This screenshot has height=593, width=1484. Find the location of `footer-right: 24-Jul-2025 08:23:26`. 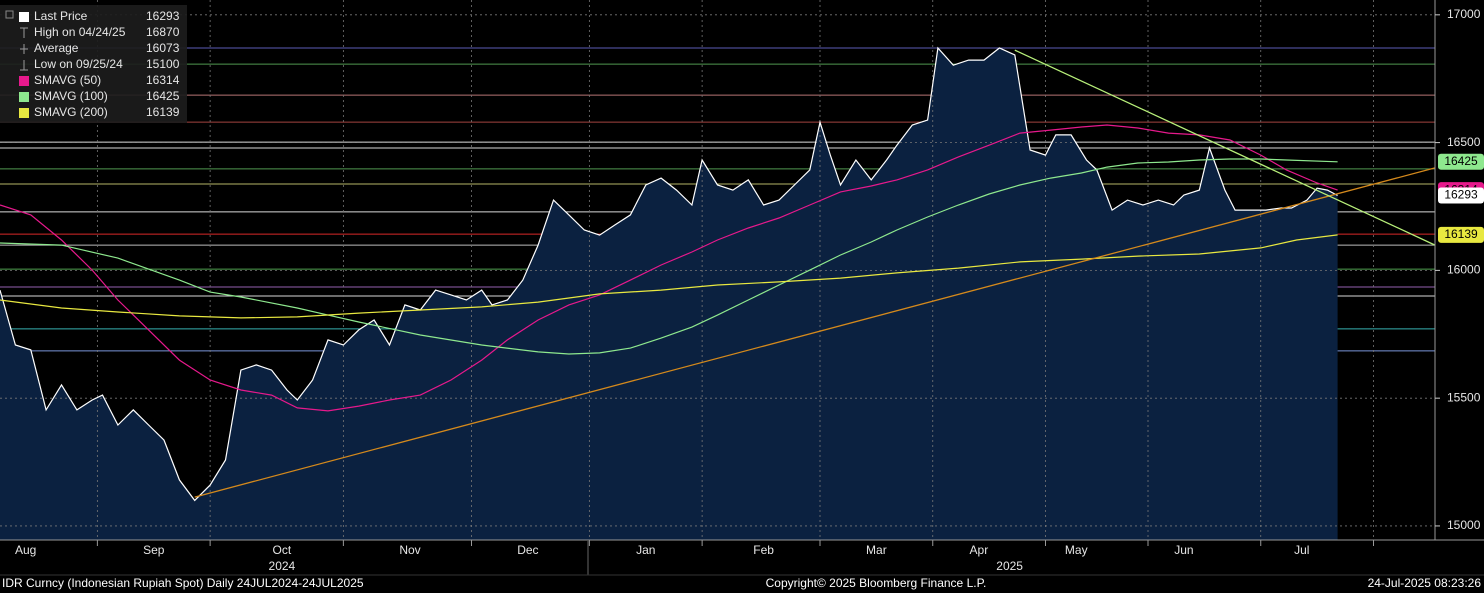

footer-right: 24-Jul-2025 08:23:26 is located at coordinates (1425, 583).